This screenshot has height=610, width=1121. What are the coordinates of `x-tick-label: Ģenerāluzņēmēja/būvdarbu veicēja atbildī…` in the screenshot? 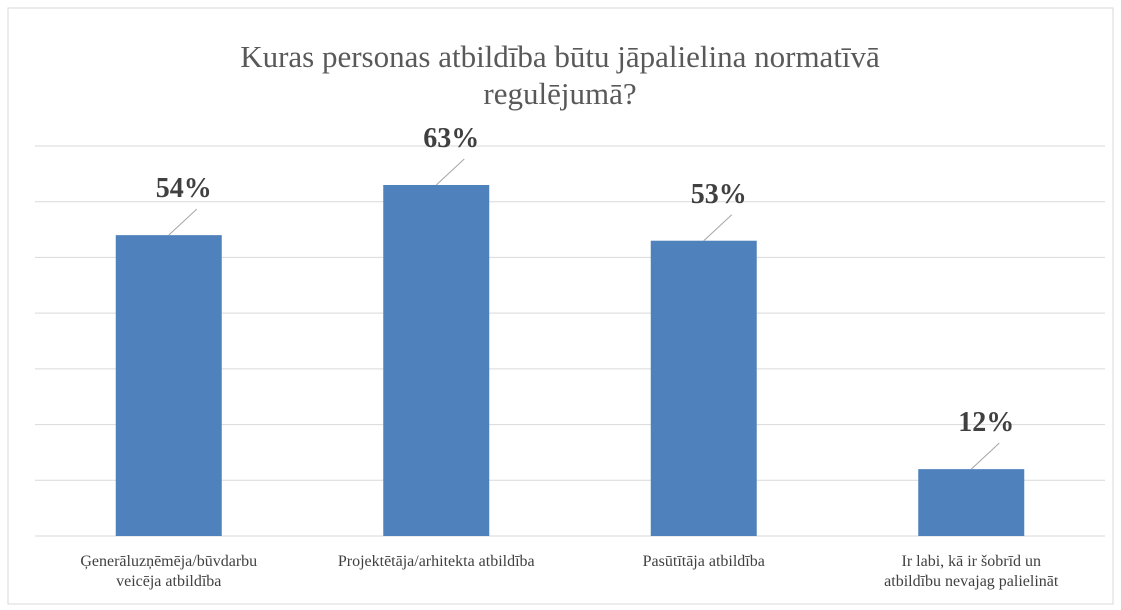 It's located at (169, 571).